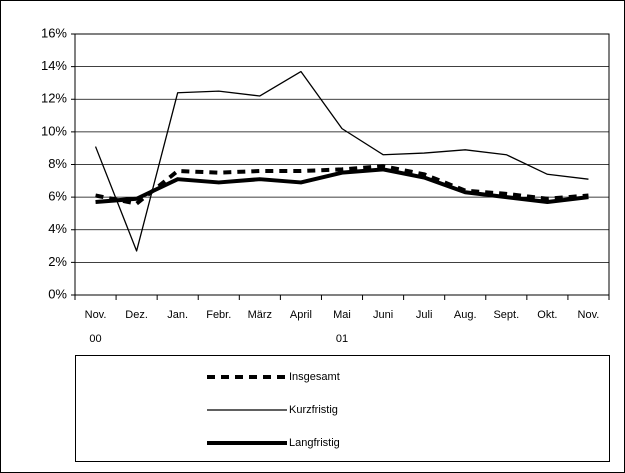  Describe the element at coordinates (342, 339) in the screenshot. I see `x-tick-year: 01` at that location.